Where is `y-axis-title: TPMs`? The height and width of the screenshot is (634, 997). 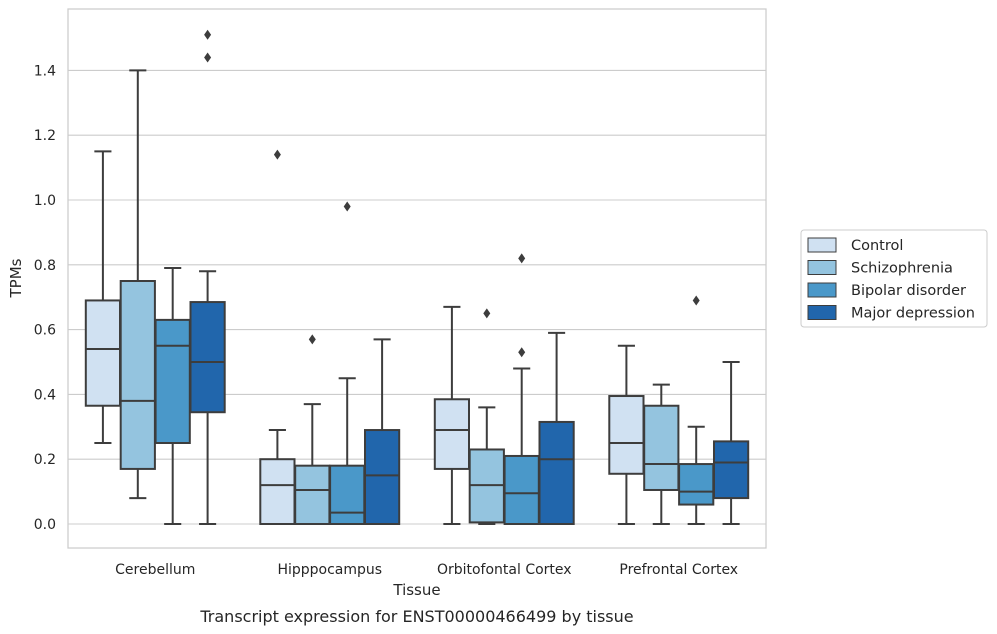
y-axis-title: TPMs is located at coordinates (16, 278).